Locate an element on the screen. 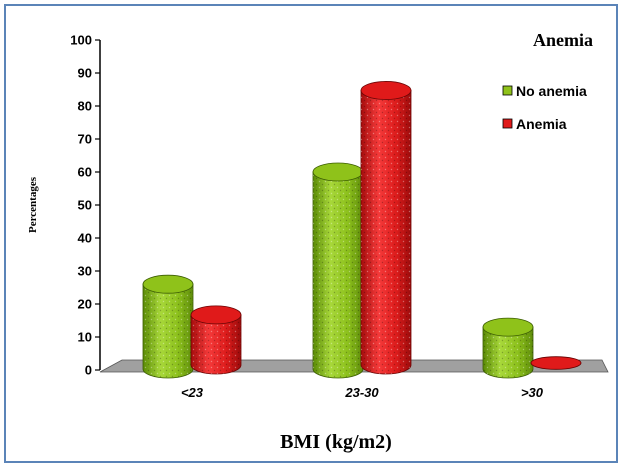 The width and height of the screenshot is (626, 469). x-tick-label: <23 is located at coordinates (192, 392).